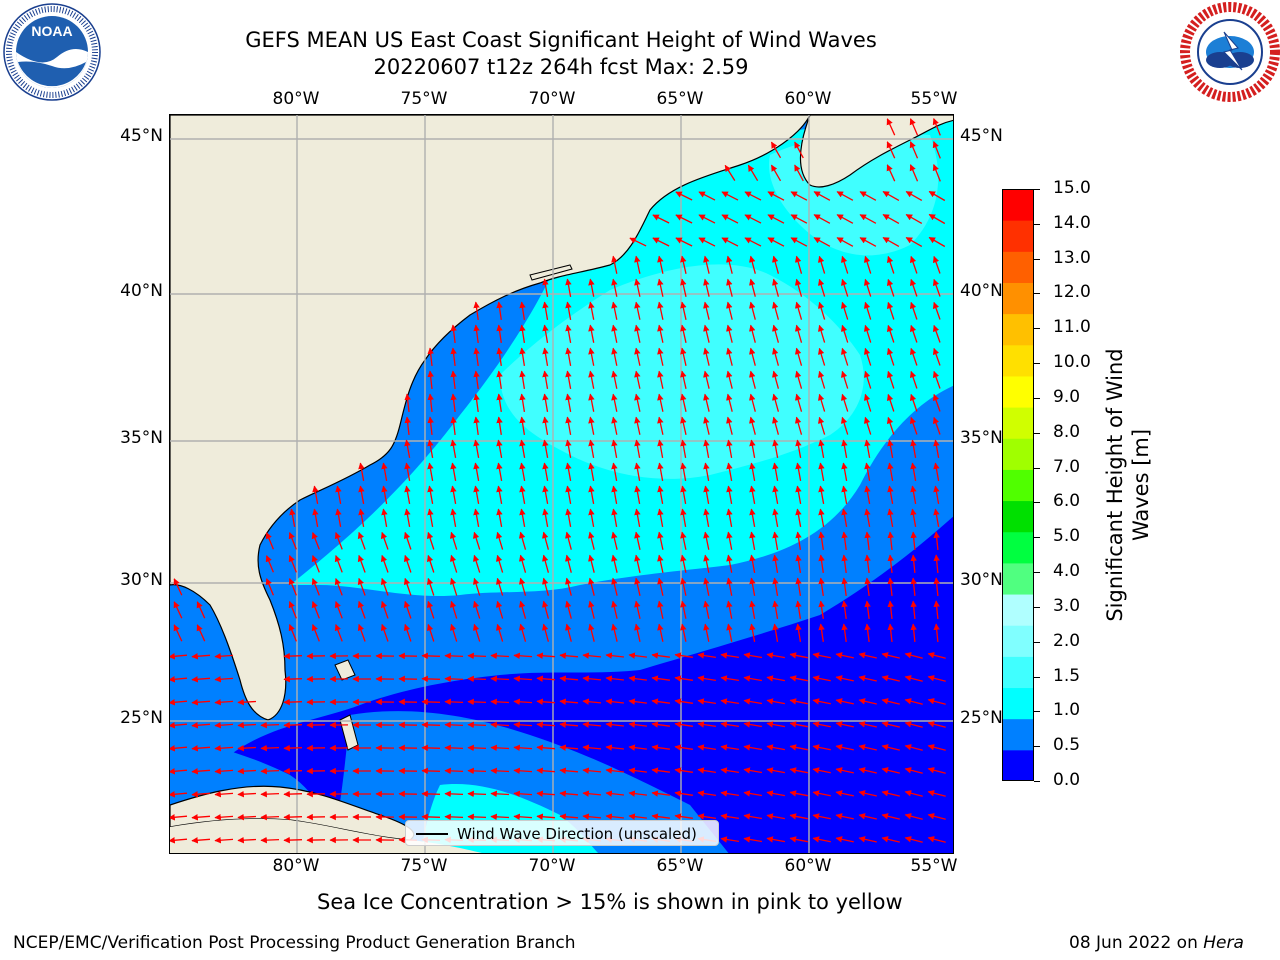 This screenshot has height=960, width=1280. Describe the element at coordinates (1128, 484) in the screenshot. I see `colorbar-label: Significant Height of Wind Waves [m]` at that location.